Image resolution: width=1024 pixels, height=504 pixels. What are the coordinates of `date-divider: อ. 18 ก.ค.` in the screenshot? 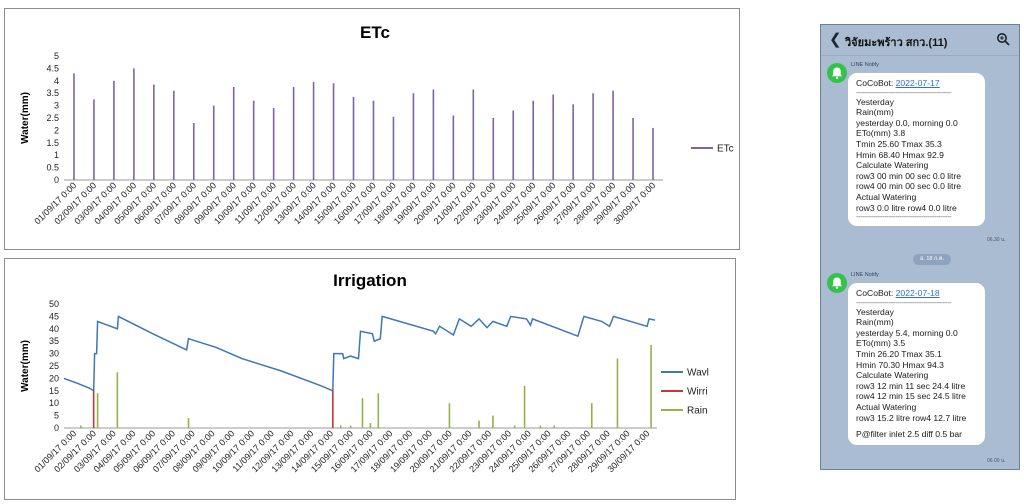 It's located at (932, 259).